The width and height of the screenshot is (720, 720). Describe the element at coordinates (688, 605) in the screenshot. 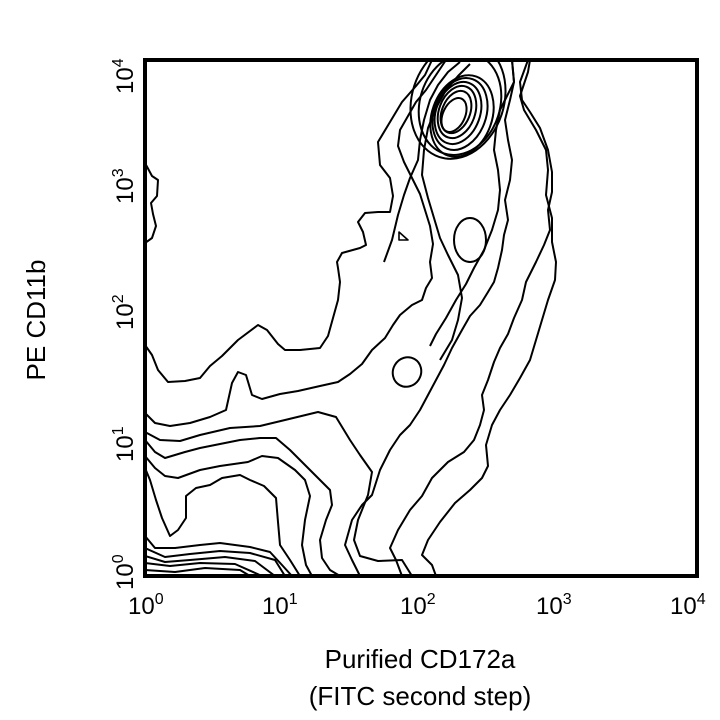

I see `x-tick-label: 10⁴` at that location.